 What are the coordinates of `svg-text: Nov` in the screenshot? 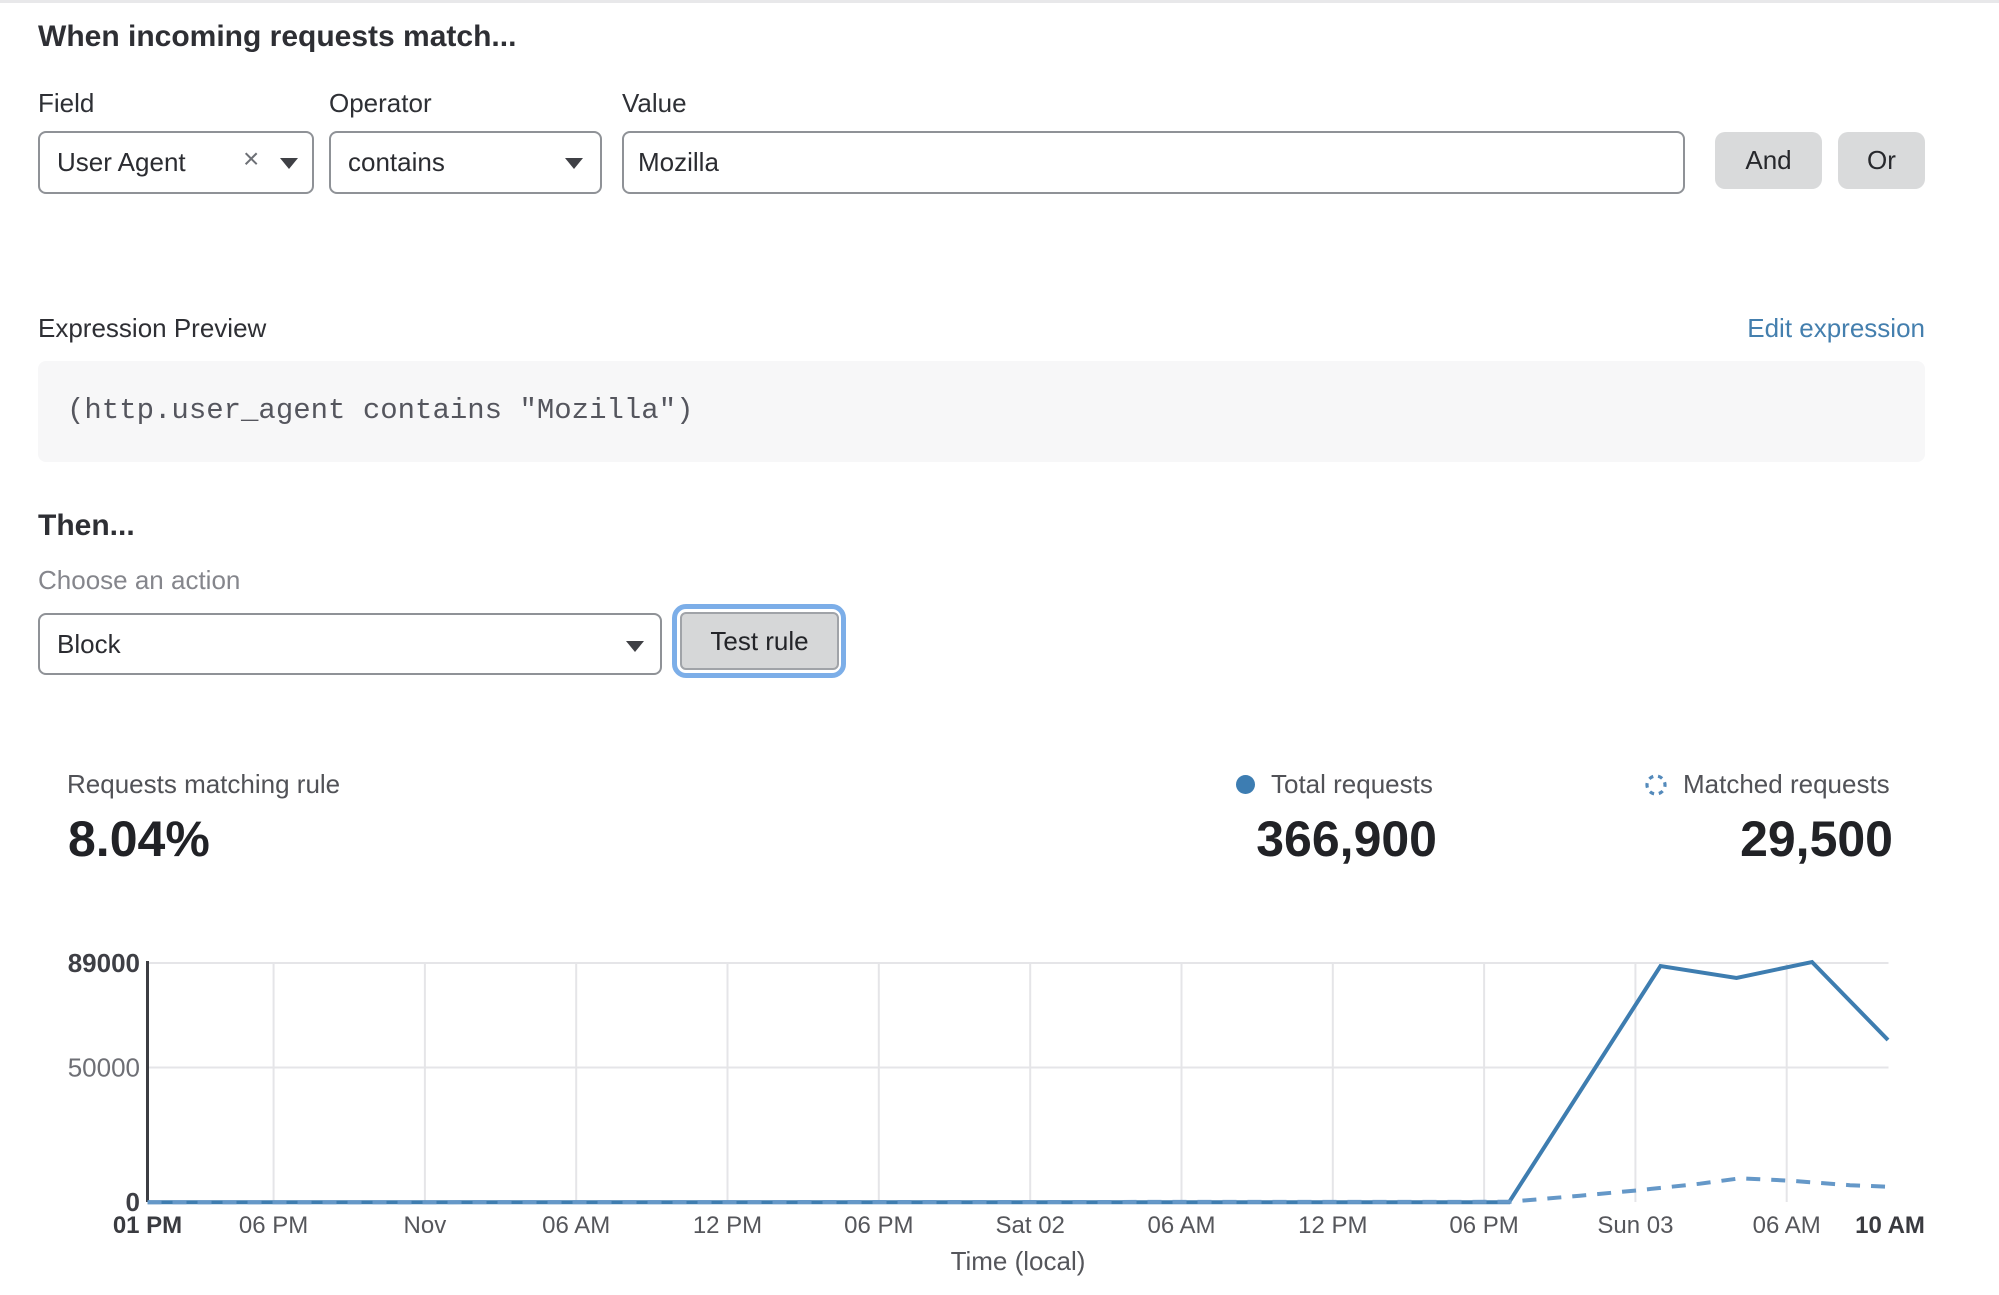 It's located at (425, 1225).